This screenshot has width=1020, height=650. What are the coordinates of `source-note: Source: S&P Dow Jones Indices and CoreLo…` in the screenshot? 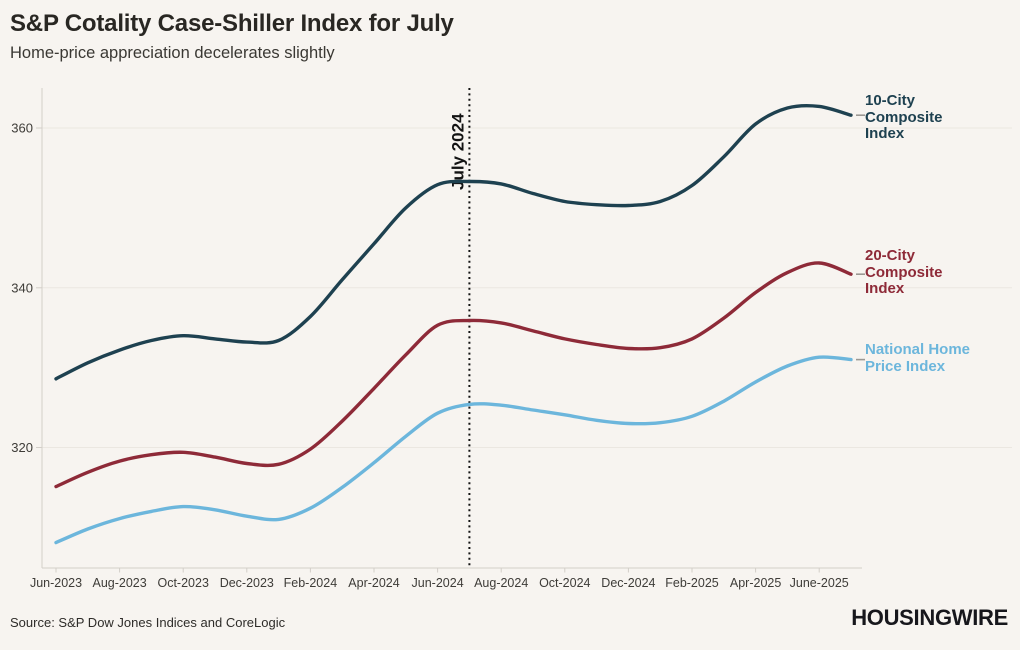 It's located at (148, 622).